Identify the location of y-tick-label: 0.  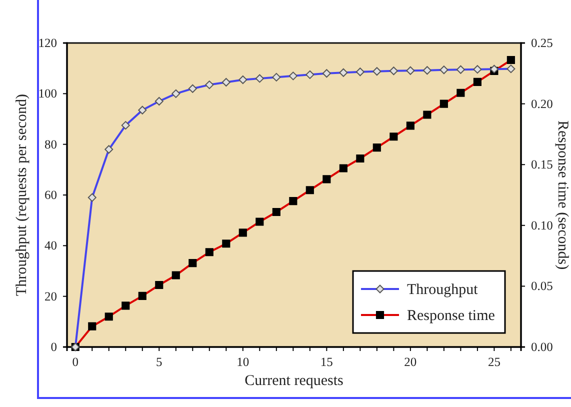
(53, 347).